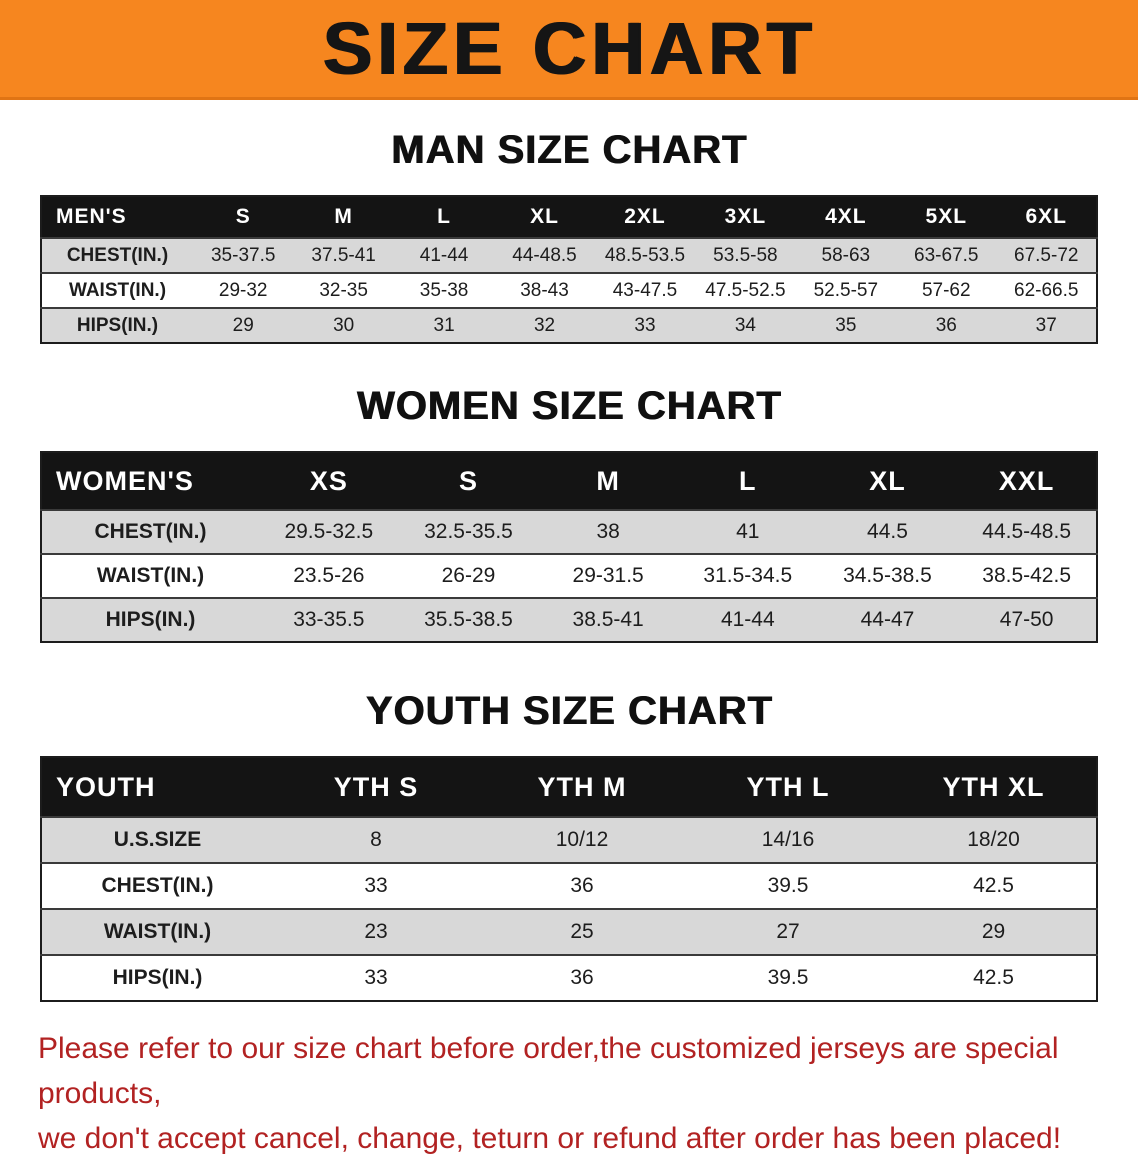  I want to click on value-cell: 44-48.5, so click(544, 255).